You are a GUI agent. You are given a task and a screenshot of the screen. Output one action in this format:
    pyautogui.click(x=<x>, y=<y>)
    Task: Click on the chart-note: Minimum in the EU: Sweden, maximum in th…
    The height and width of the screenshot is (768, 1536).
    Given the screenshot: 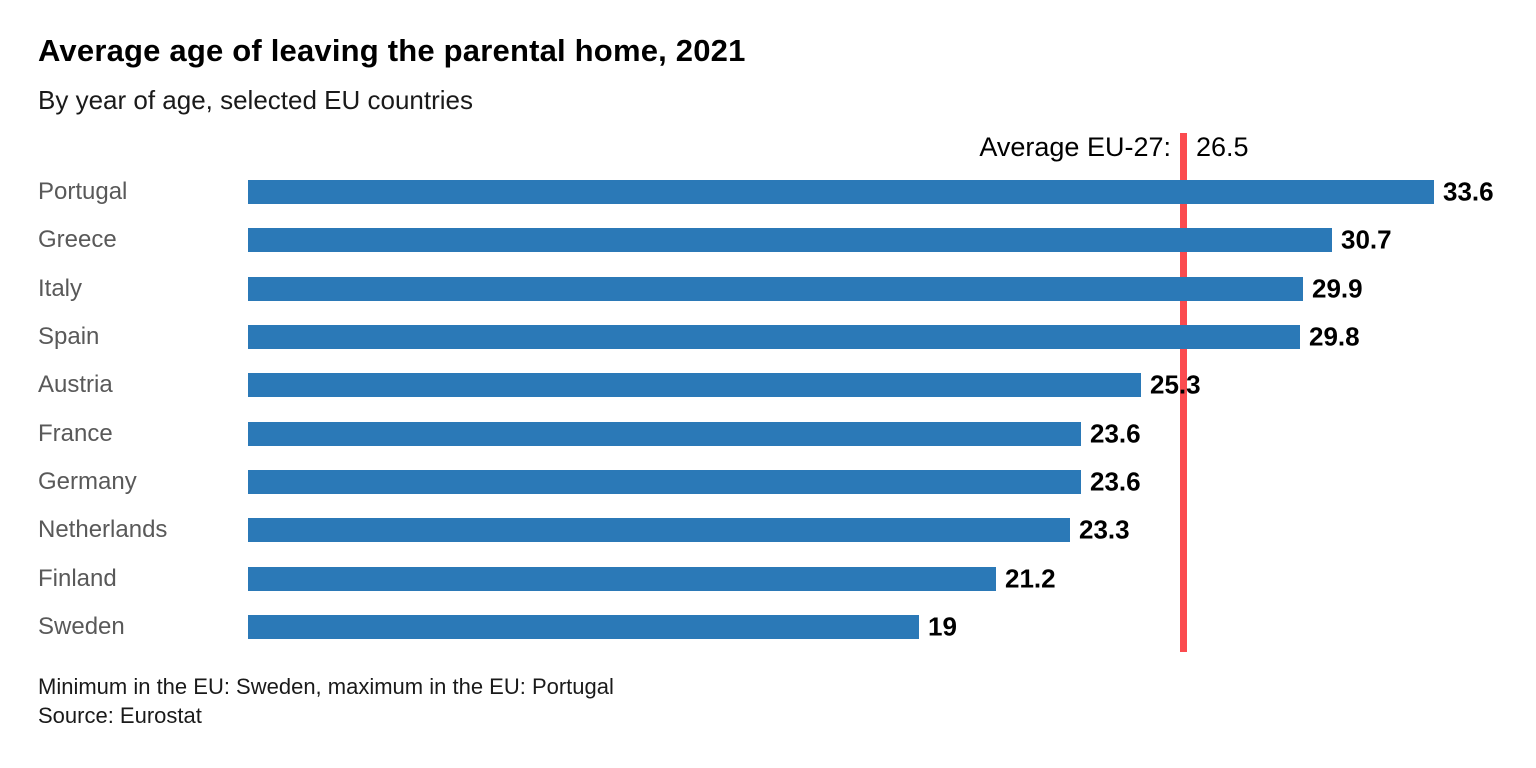 What is the action you would take?
    pyautogui.click(x=326, y=686)
    